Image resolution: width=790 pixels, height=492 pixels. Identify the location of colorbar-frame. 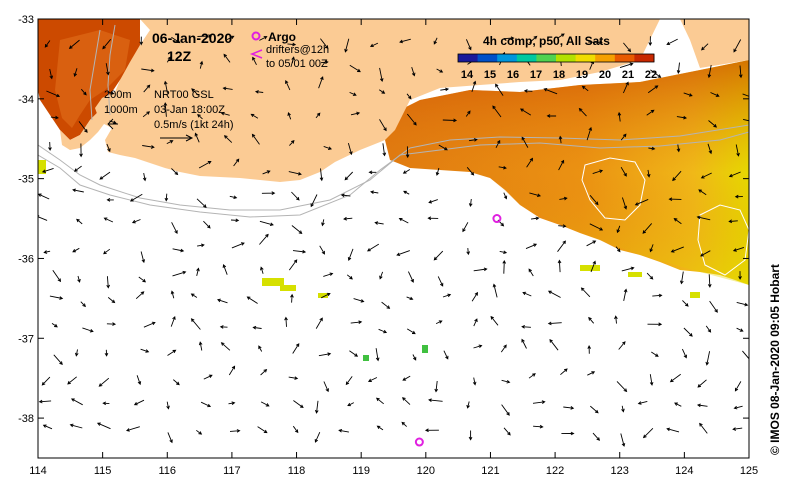
(556, 58).